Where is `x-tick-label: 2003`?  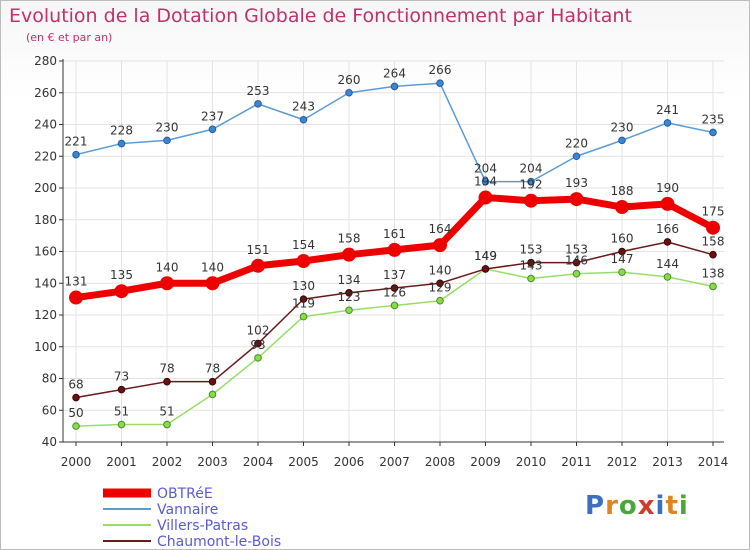
x-tick-label: 2003 is located at coordinates (212, 462).